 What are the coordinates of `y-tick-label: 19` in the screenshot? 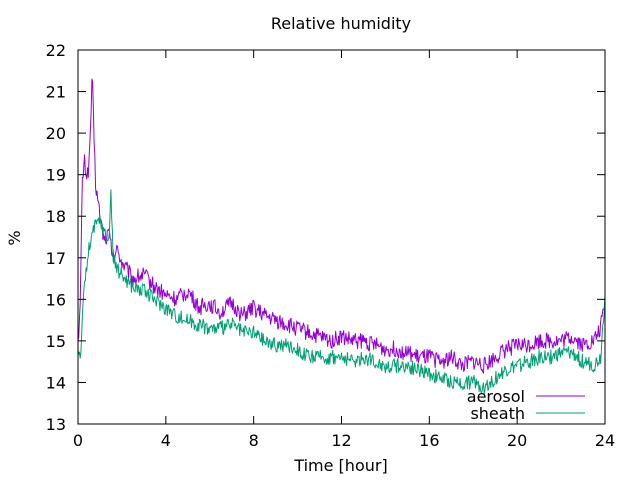 It's located at (56, 175).